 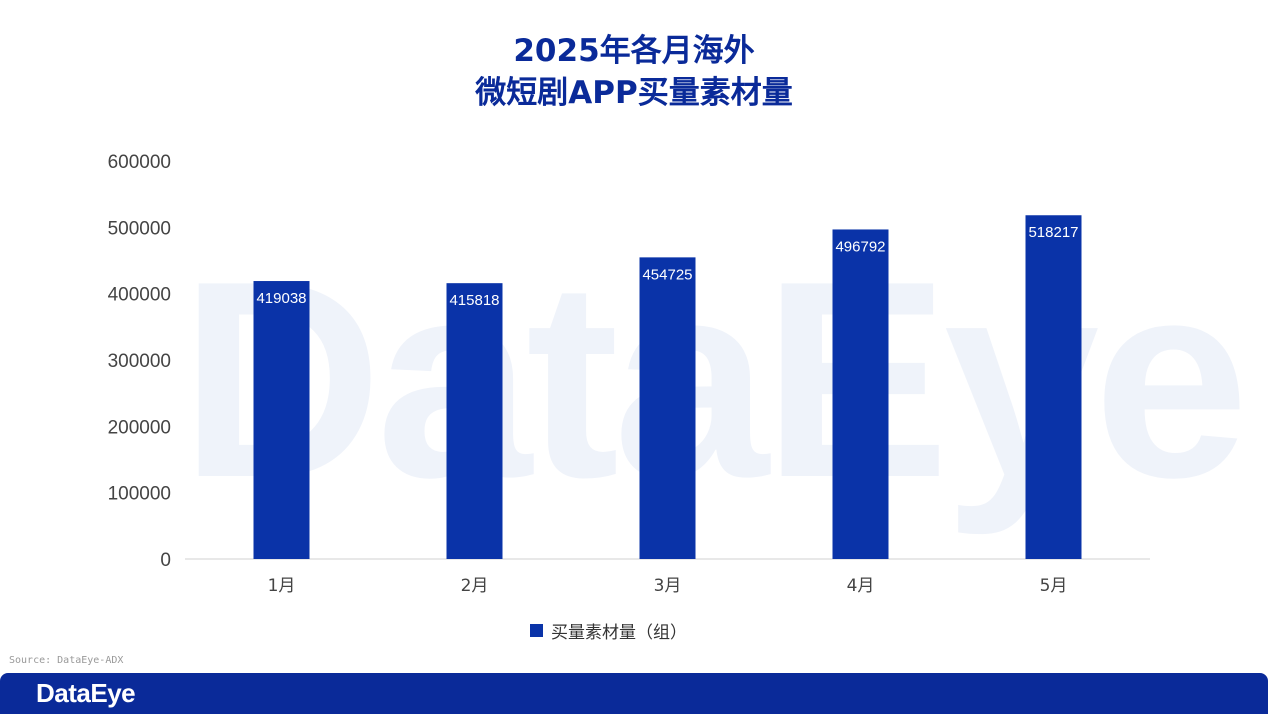 What do you see at coordinates (139, 228) in the screenshot?
I see `y-tick-label: 500000` at bounding box center [139, 228].